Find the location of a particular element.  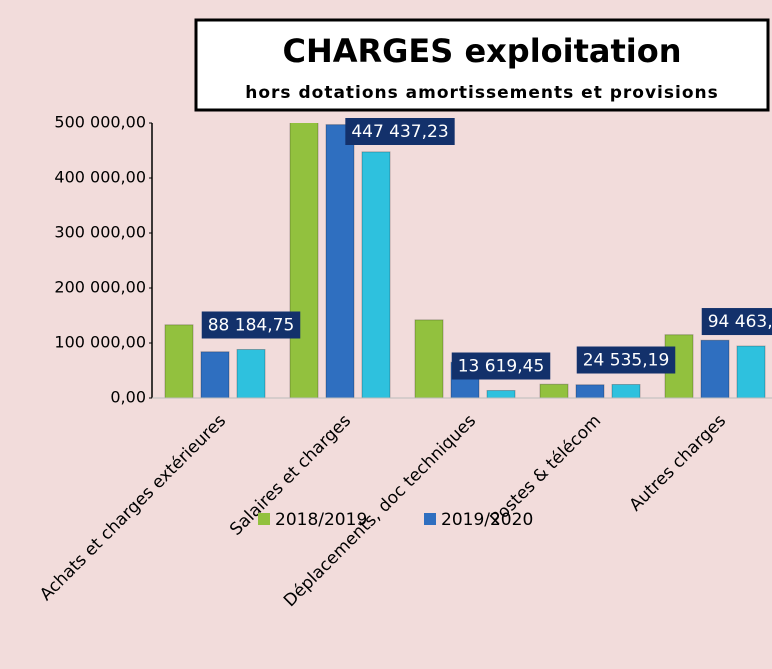

legend-label: 2018/2019 is located at coordinates (321, 520).